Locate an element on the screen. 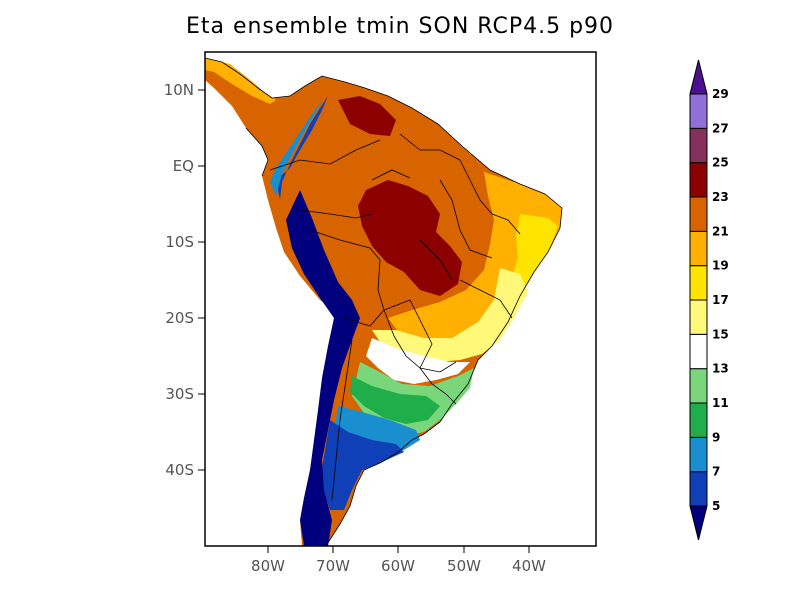  lon-axis: 80W 70W 60W 50W 40W is located at coordinates (398, 560).